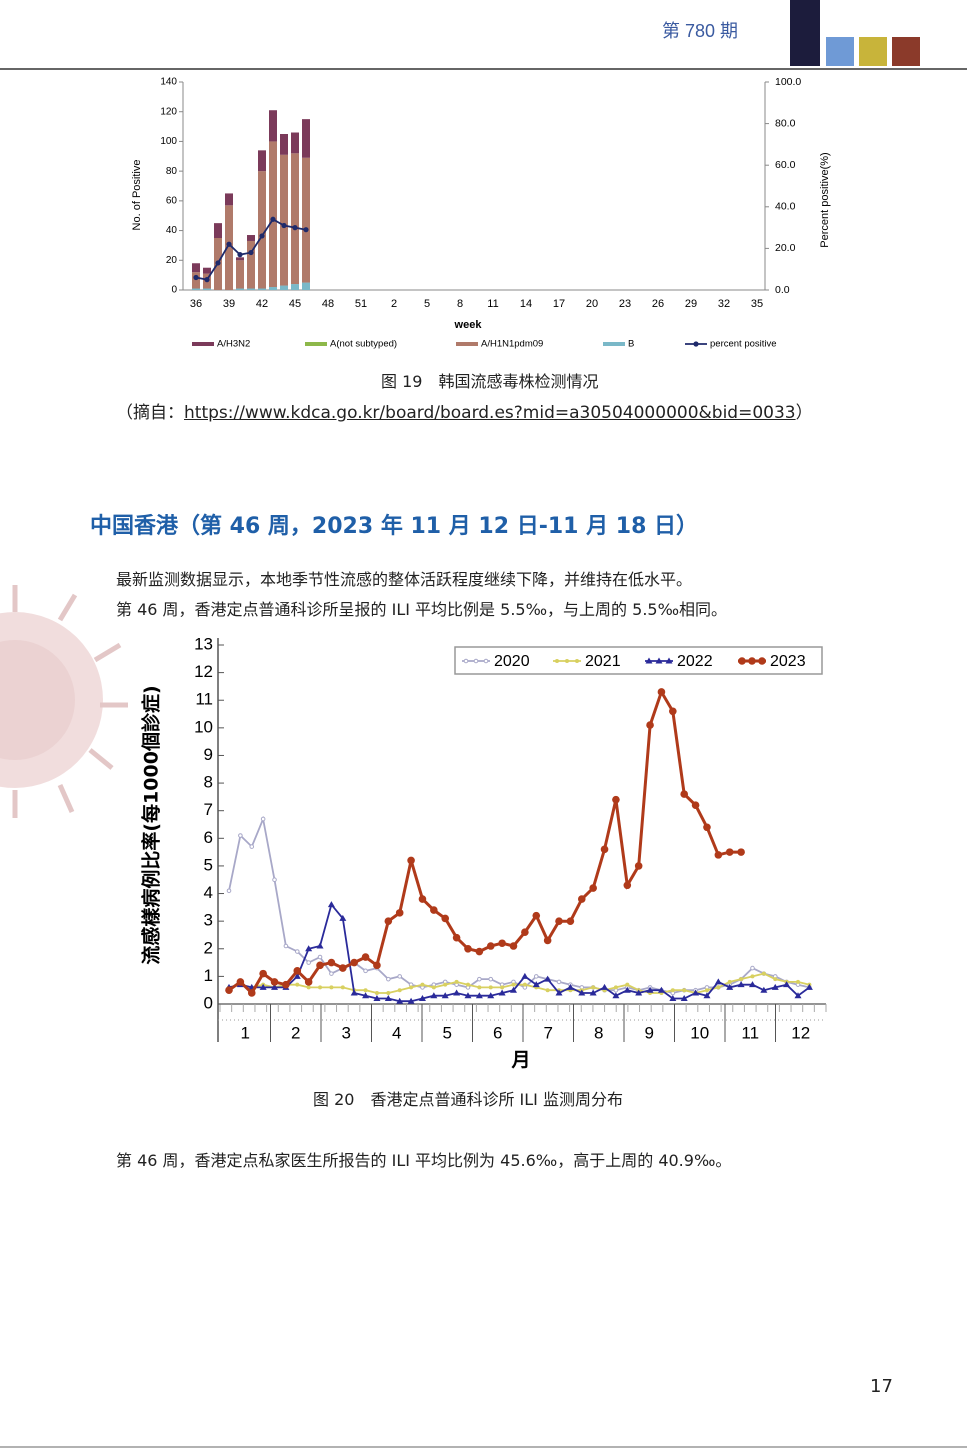 This screenshot has width=967, height=1450. What do you see at coordinates (203, 671) in the screenshot?
I see `y-tick-label: 12` at bounding box center [203, 671].